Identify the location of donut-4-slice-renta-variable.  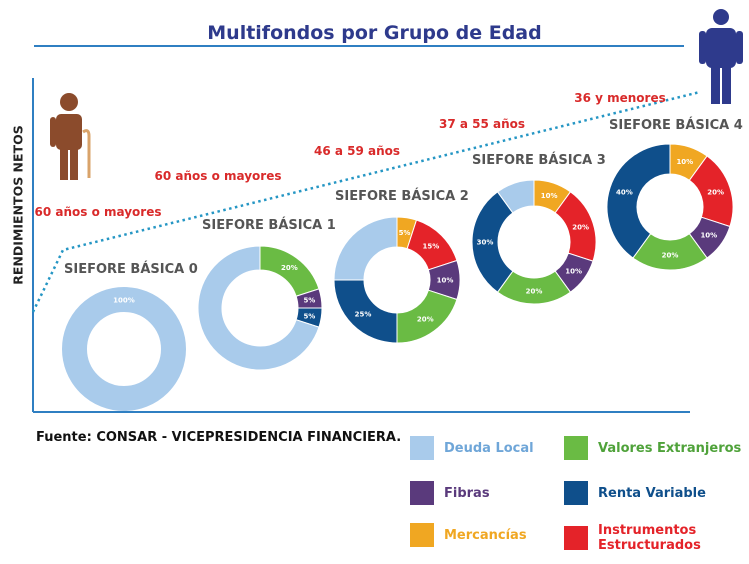
(638, 201).